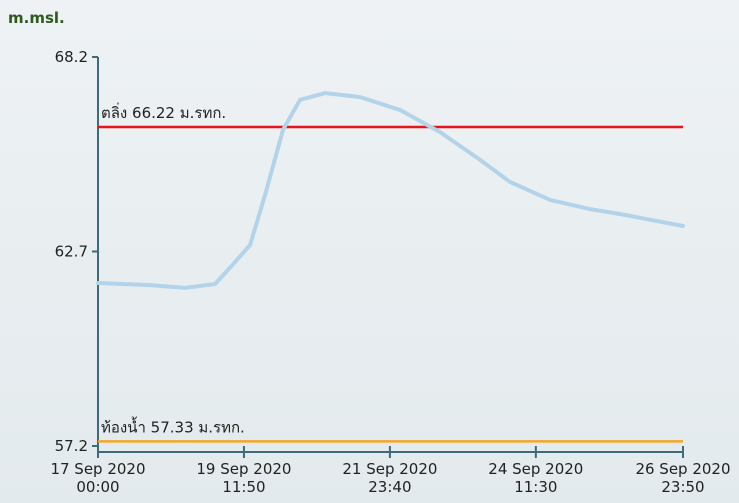  I want to click on x-tick-label: 17 Sep 2020 00:00, so click(97, 478).